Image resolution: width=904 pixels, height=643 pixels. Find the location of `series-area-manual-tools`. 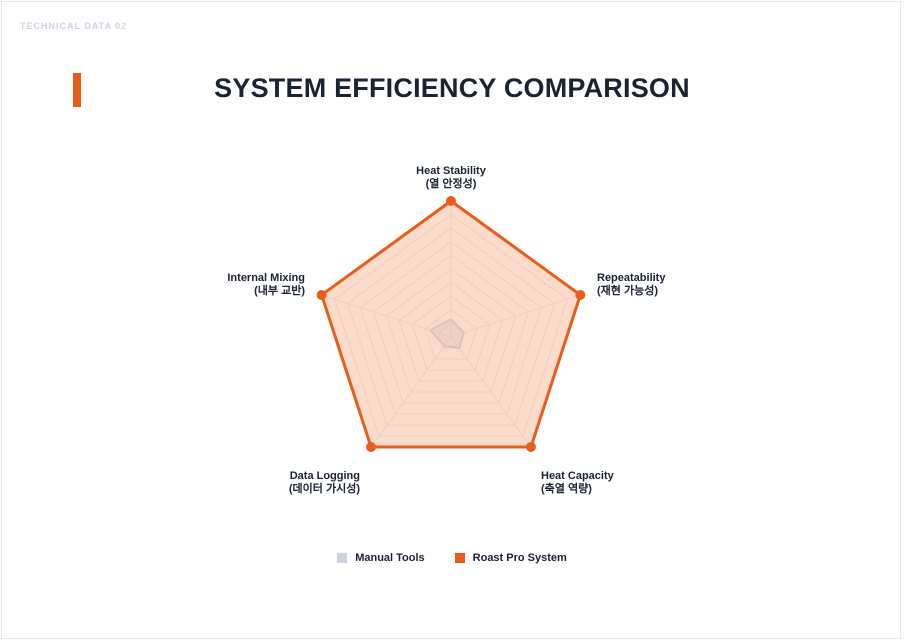

series-area-manual-tools is located at coordinates (447, 334).